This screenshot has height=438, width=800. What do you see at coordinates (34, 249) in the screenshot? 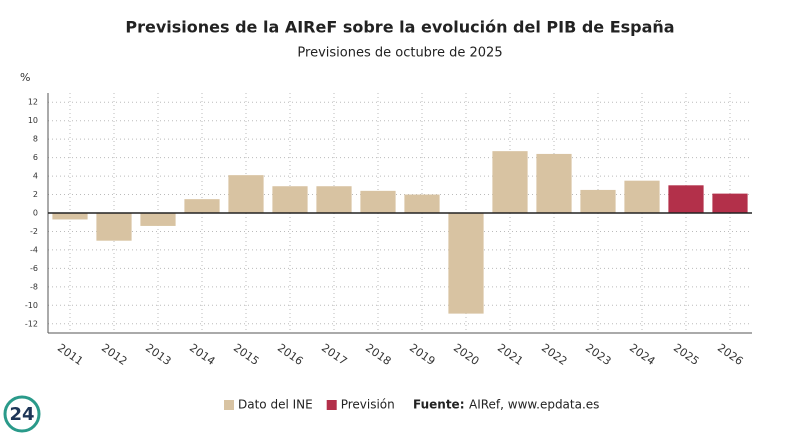
I see `y-tick-label: -4` at bounding box center [34, 249].